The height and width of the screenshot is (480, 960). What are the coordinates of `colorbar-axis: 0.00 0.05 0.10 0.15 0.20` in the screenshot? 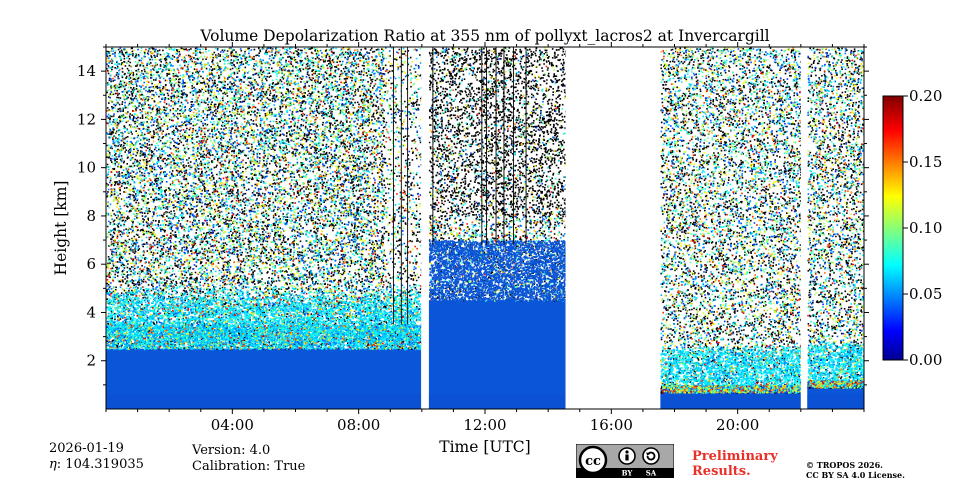 It's located at (922, 228).